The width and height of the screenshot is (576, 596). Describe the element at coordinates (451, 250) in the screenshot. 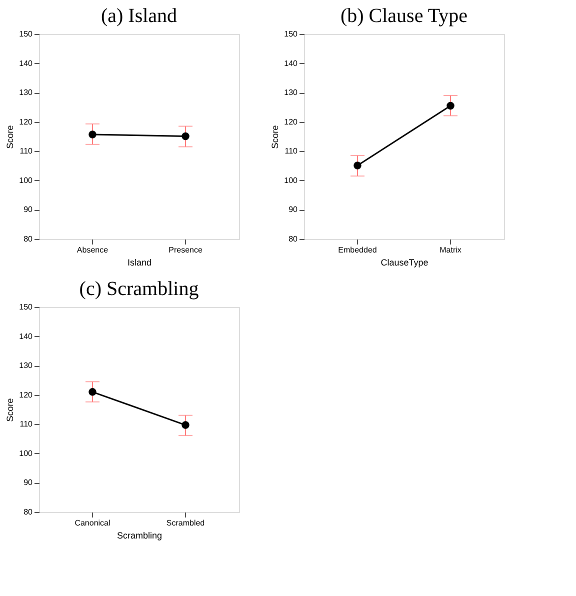

I see `x-tick-label: Matrix` at that location.